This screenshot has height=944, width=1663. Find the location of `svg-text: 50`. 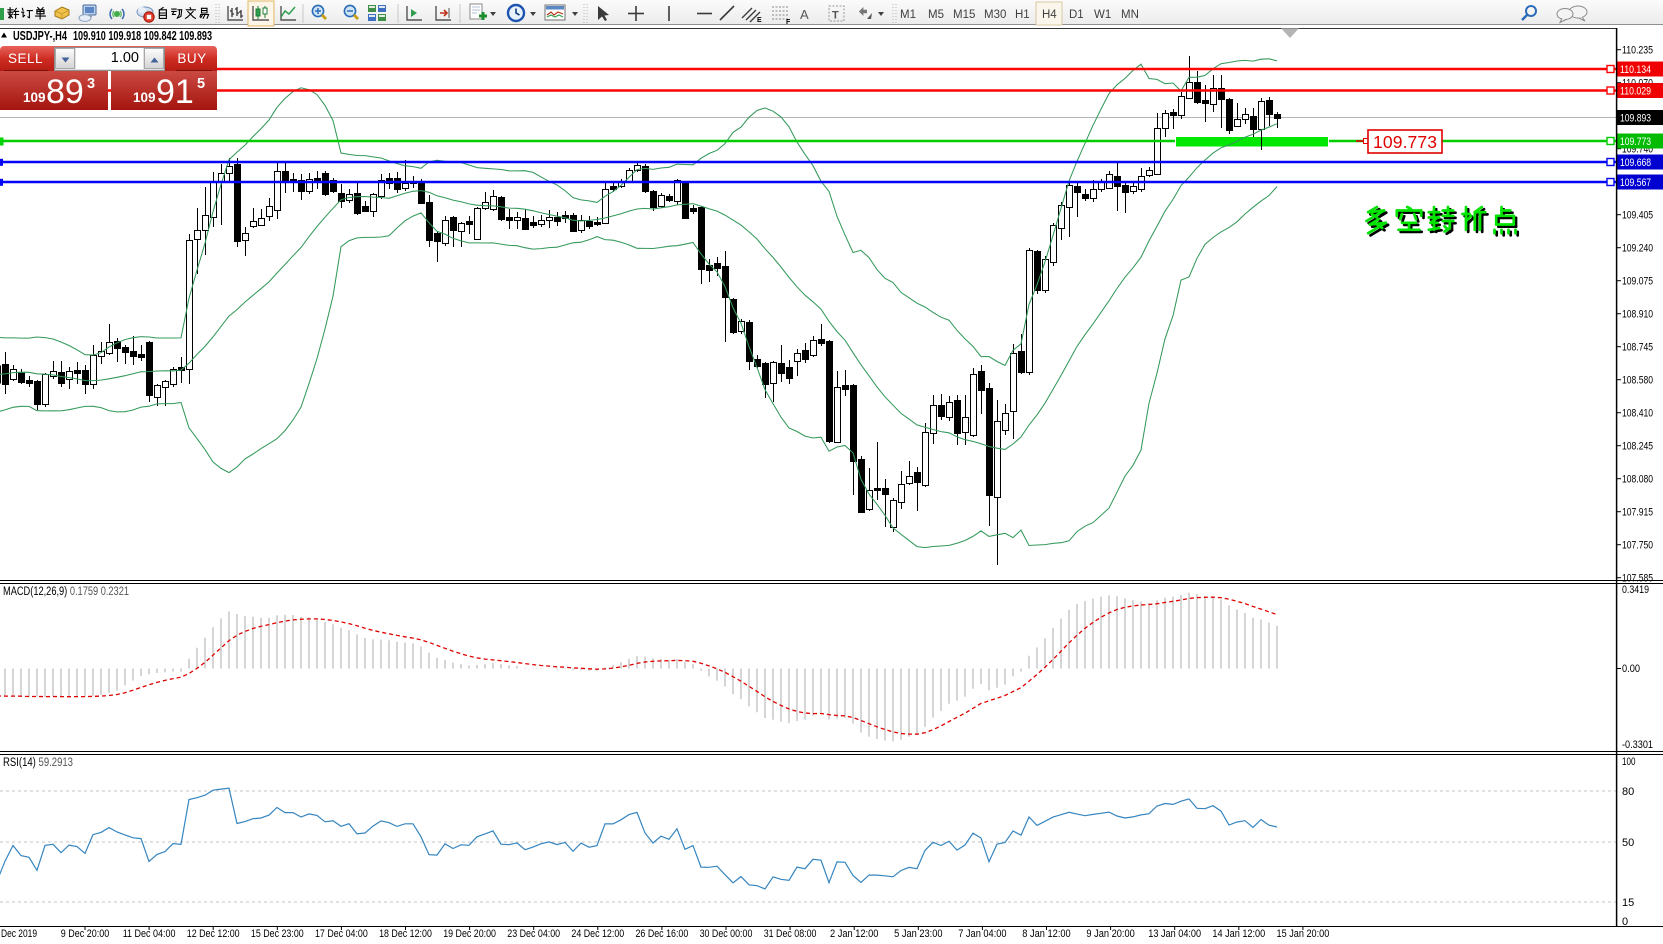

svg-text: 50 is located at coordinates (1628, 843).